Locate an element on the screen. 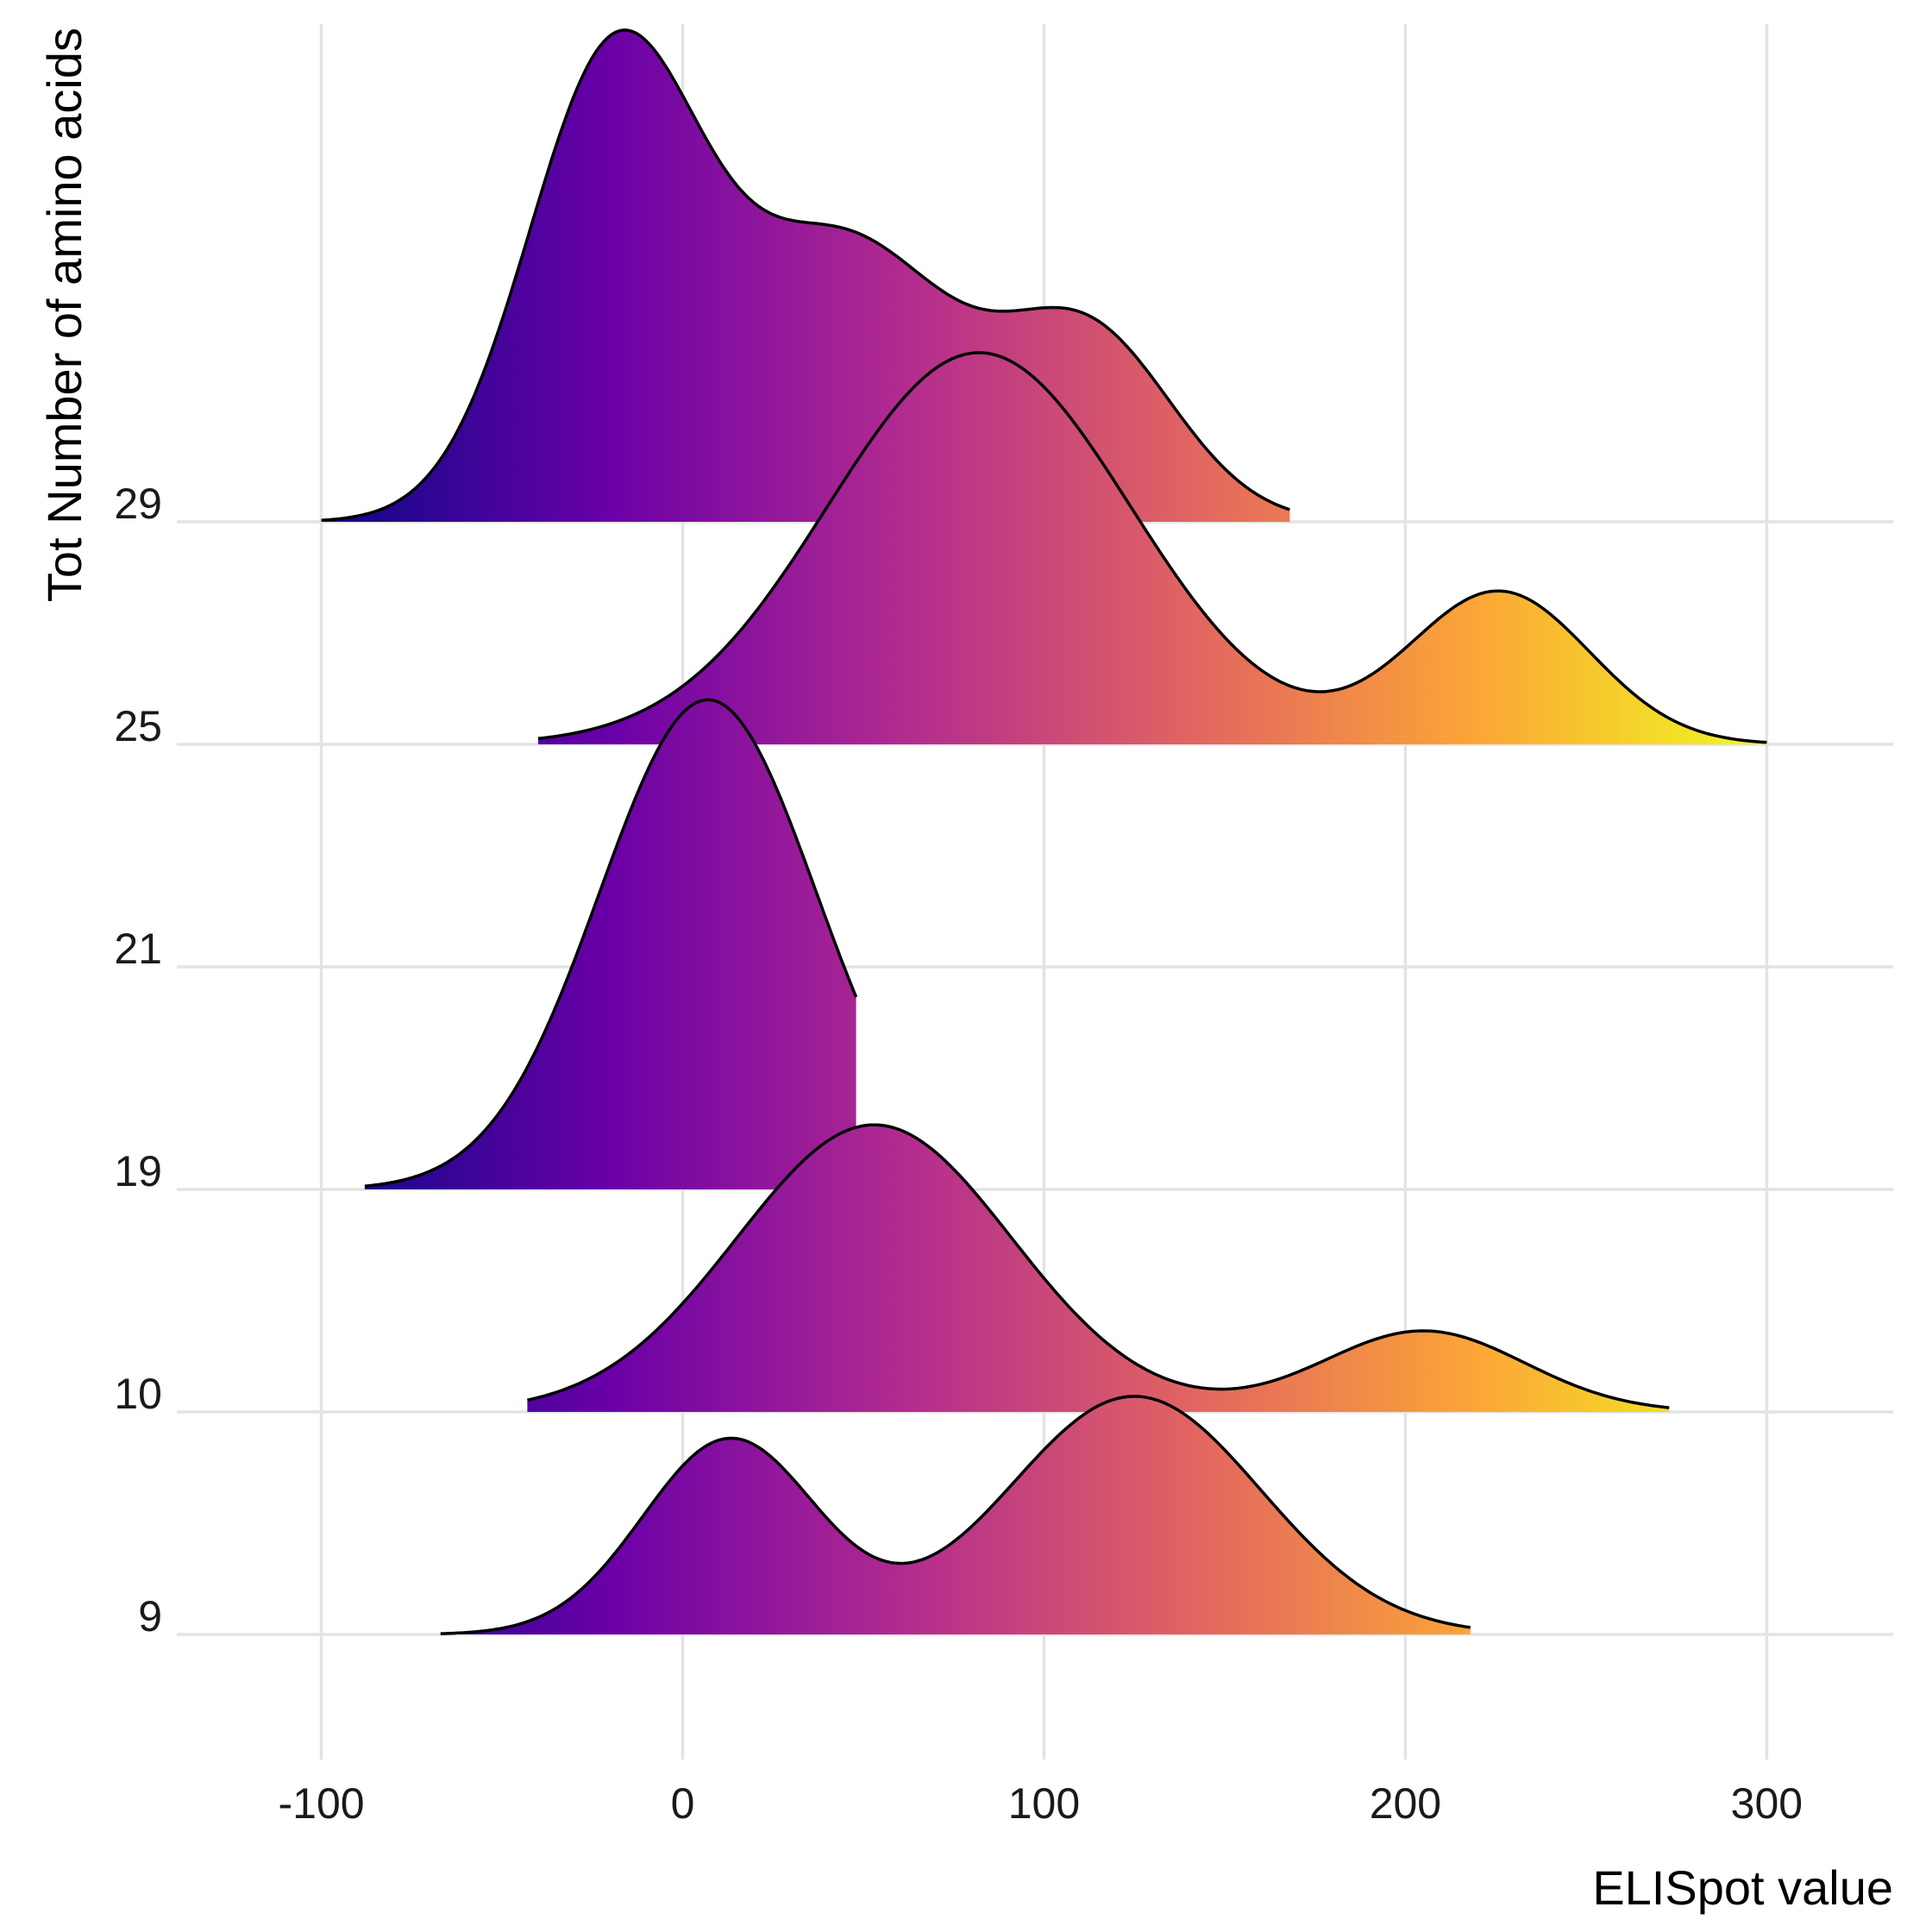 This screenshot has height=1932, width=1932. x-tick-label: -100 is located at coordinates (322, 1804).